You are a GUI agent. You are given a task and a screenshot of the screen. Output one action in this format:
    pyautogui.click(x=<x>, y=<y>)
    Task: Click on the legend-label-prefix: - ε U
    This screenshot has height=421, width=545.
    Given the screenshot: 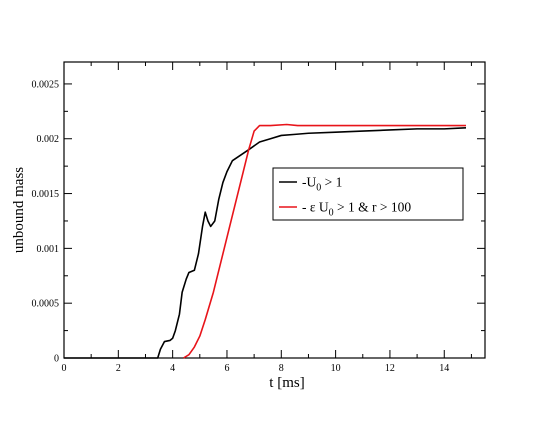 What is the action you would take?
    pyautogui.click(x=315, y=207)
    